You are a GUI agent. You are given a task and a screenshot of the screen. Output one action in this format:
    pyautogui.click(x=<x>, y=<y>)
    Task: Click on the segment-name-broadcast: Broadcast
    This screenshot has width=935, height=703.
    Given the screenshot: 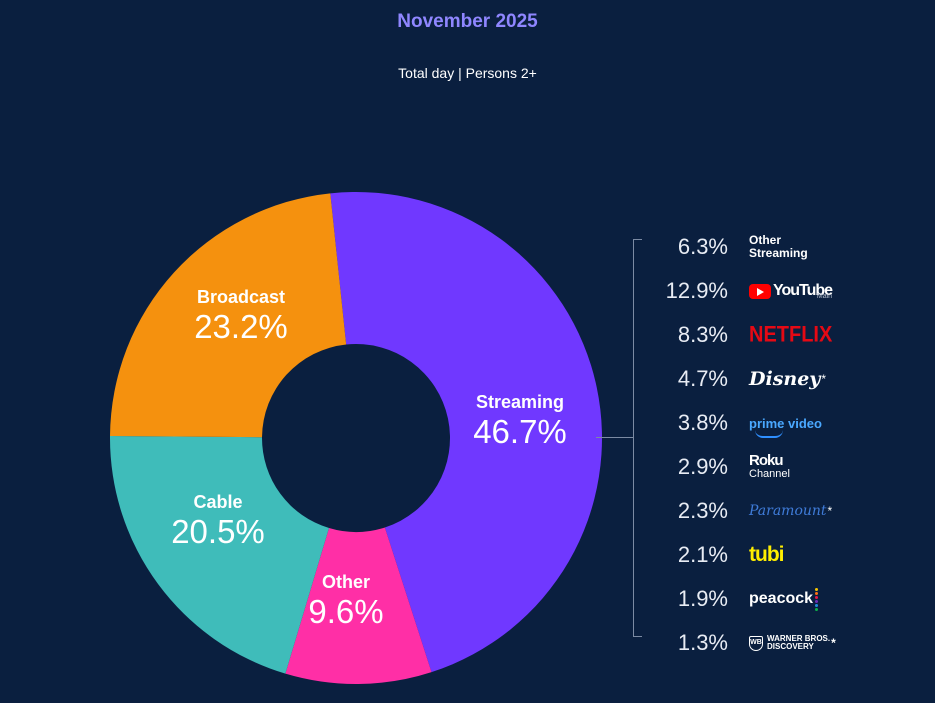 What is the action you would take?
    pyautogui.click(x=241, y=297)
    